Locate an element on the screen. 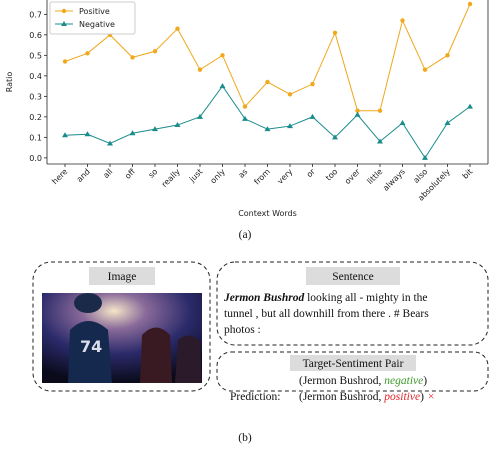 The width and height of the screenshot is (490, 461). x-tick-label: over is located at coordinates (352, 176).